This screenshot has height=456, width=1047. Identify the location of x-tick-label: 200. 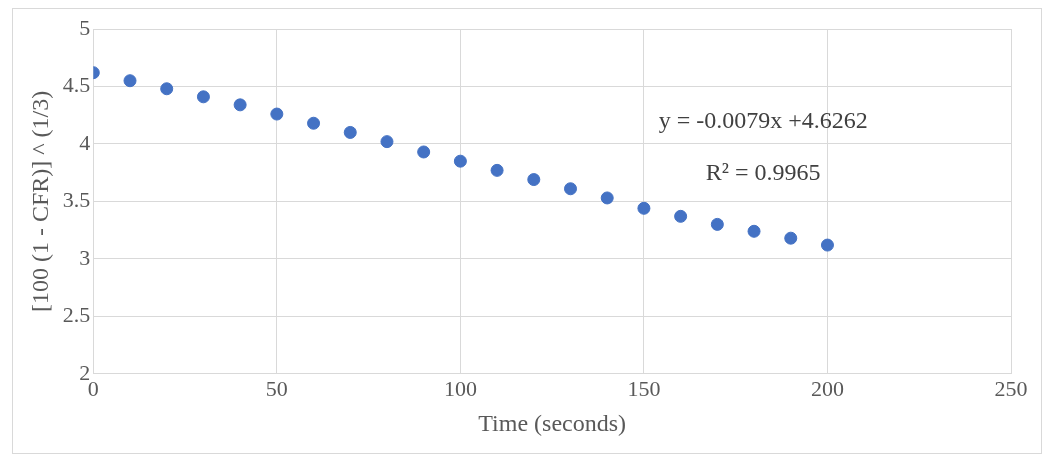
(827, 388).